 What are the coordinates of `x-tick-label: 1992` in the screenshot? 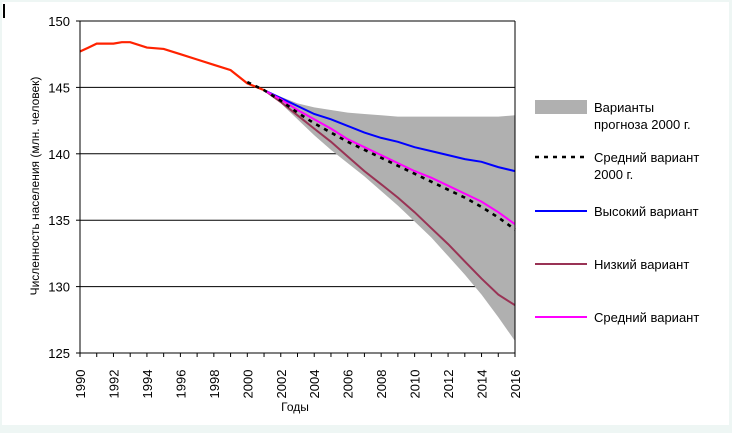 It's located at (113, 384).